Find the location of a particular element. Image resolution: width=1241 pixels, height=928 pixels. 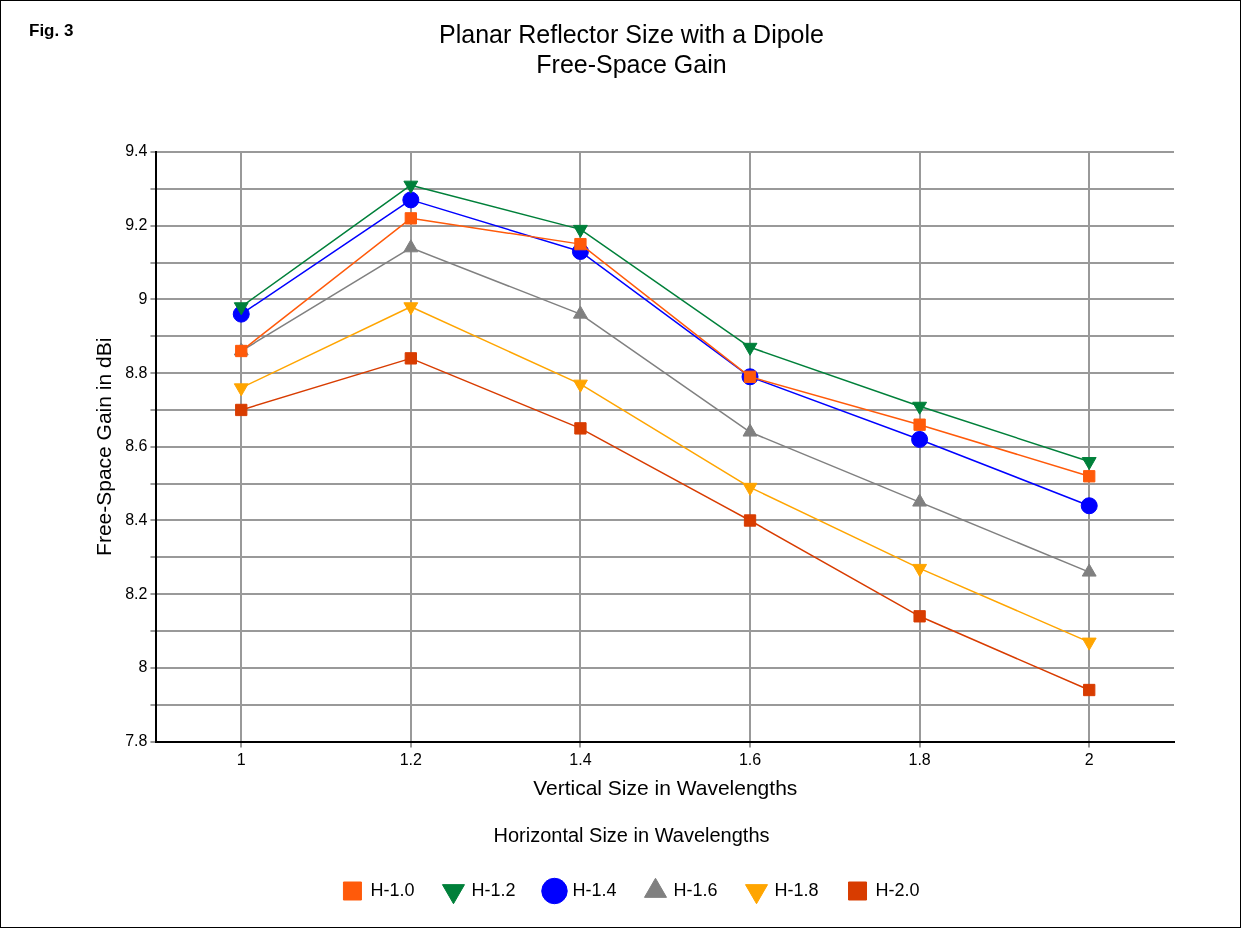

y-tick-label: 9.2 is located at coordinates (136, 225).